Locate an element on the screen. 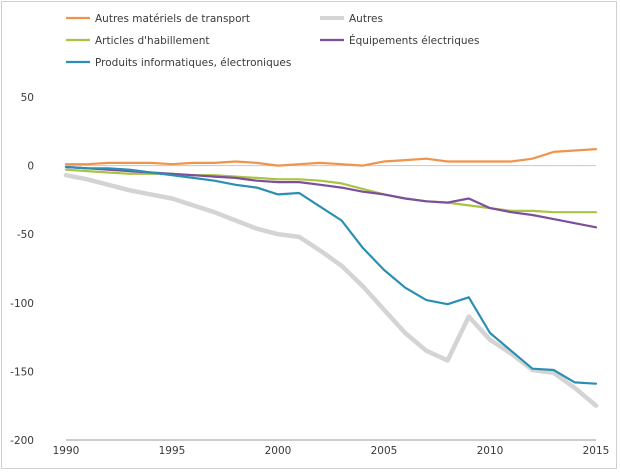  x-tick-label: 2000 is located at coordinates (278, 451).